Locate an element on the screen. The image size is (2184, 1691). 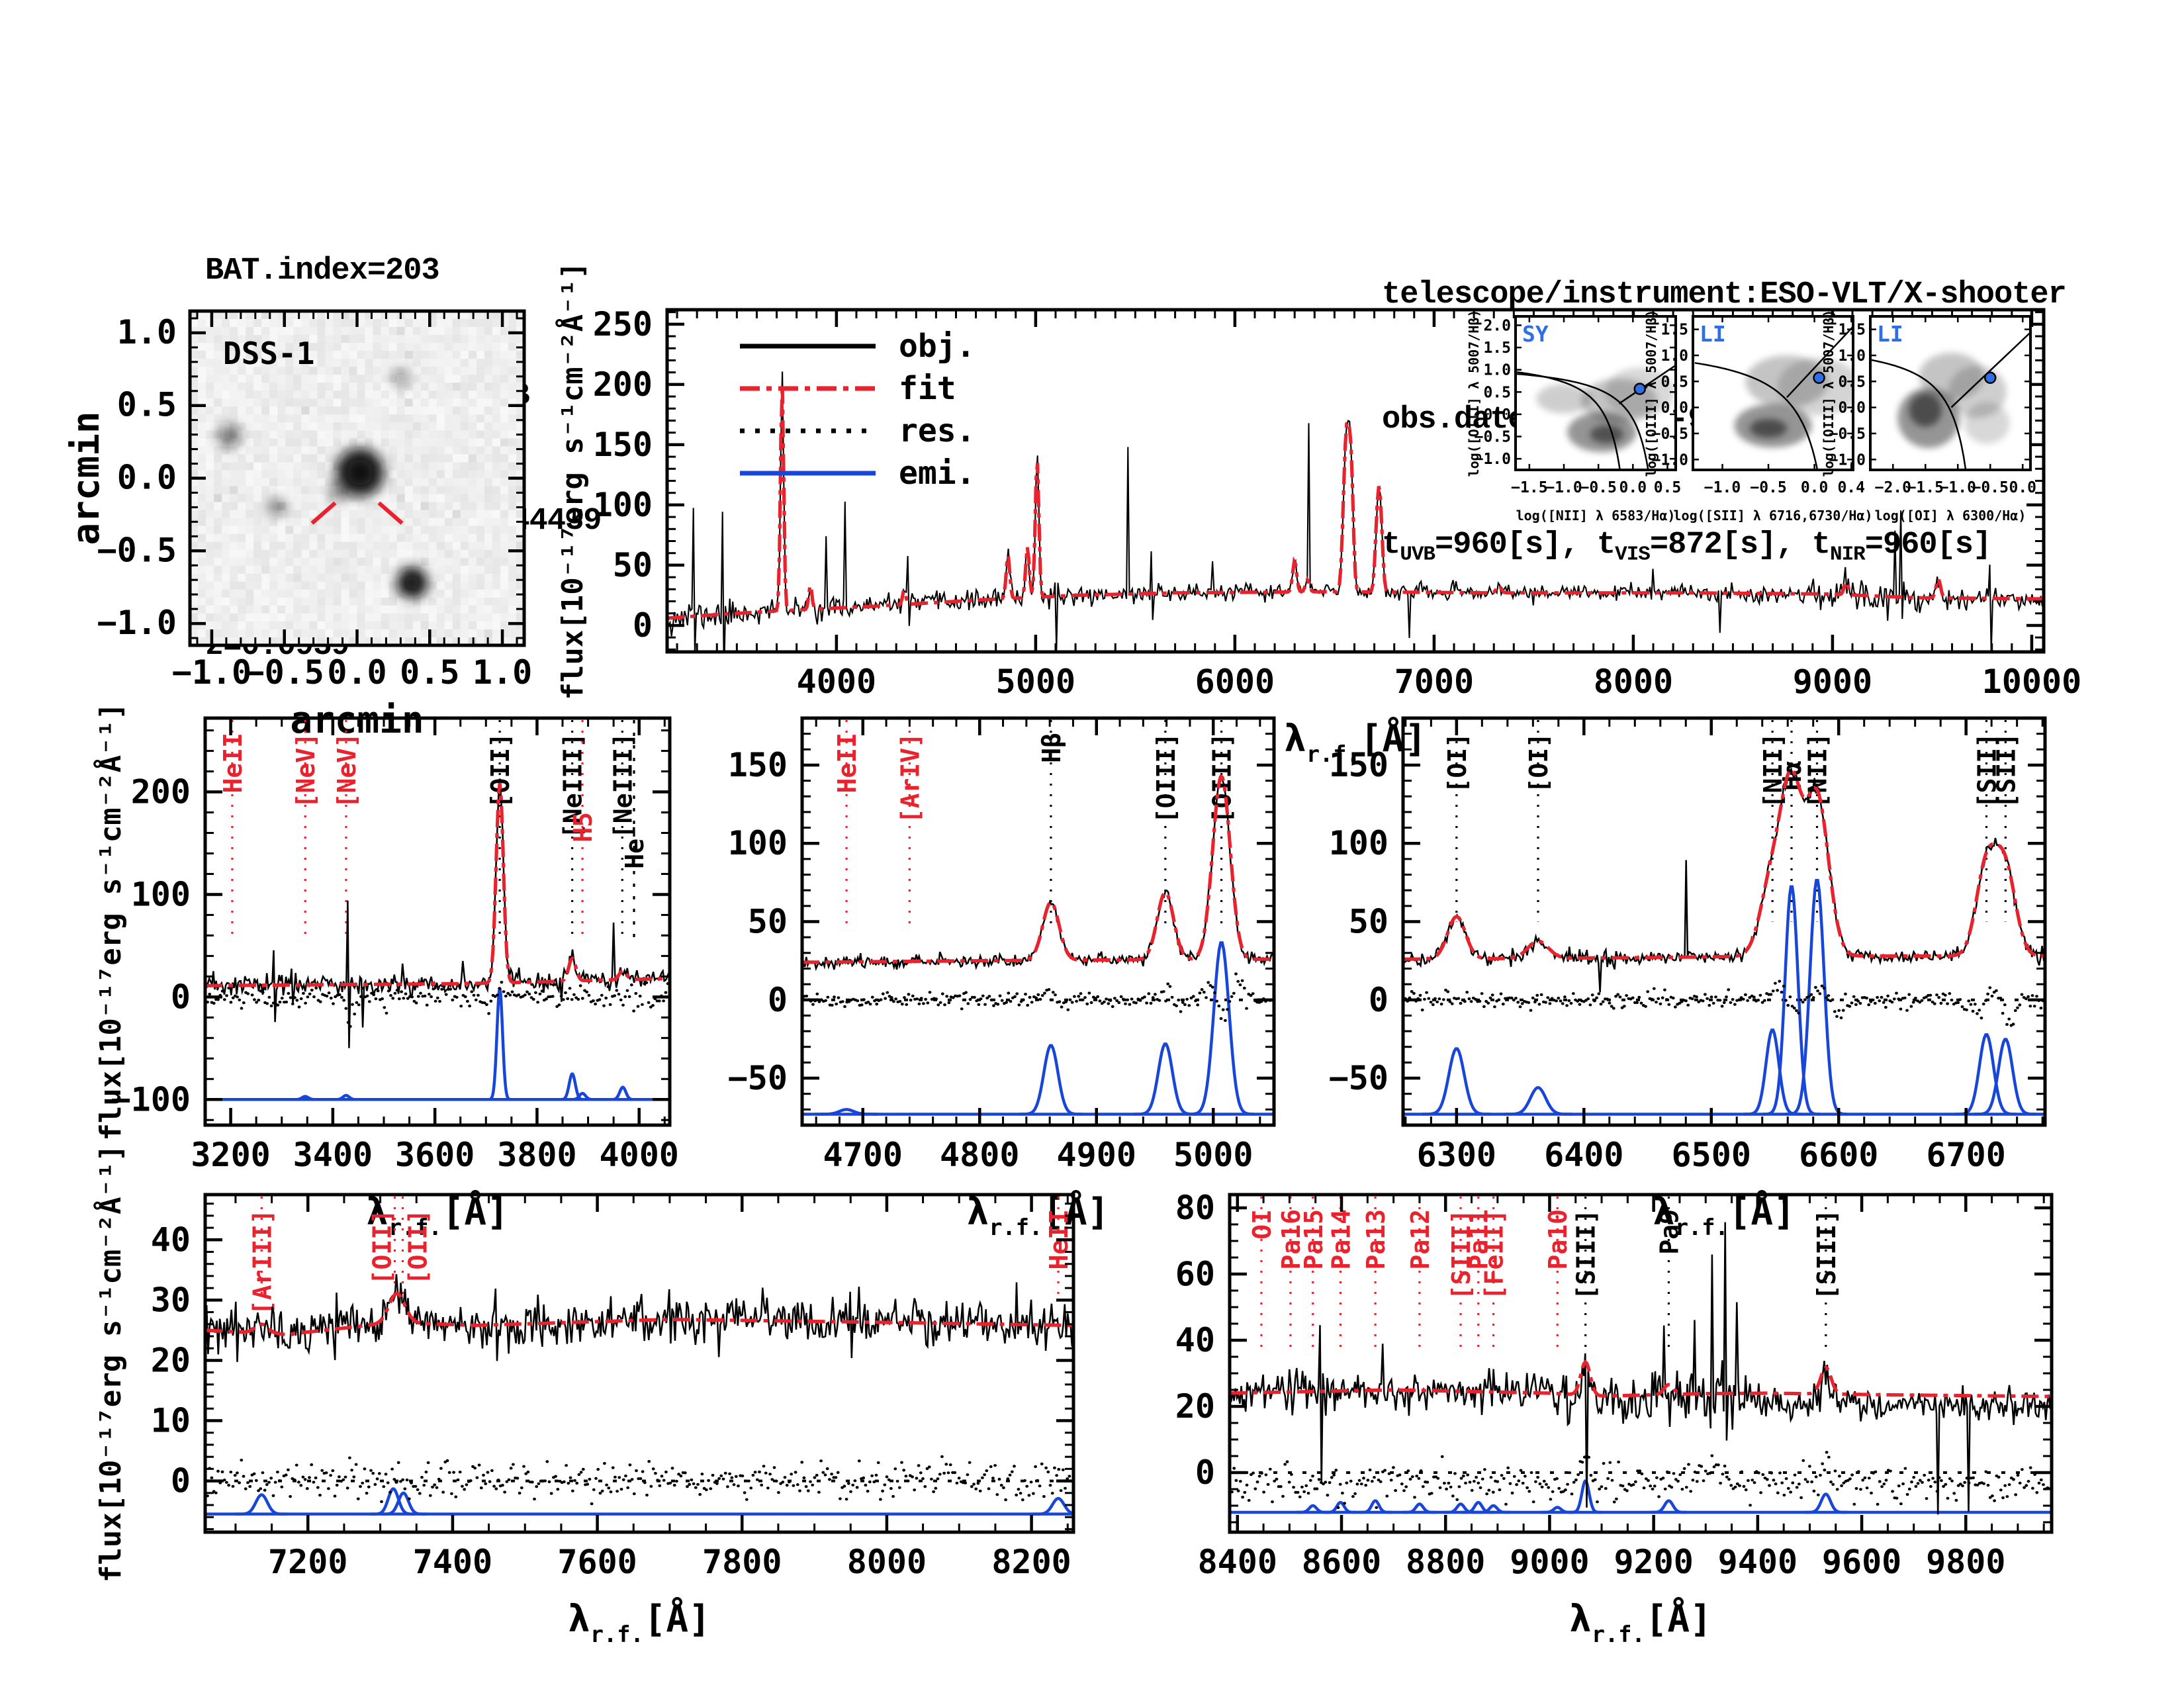
y-tick-label: 100 is located at coordinates (623, 505).